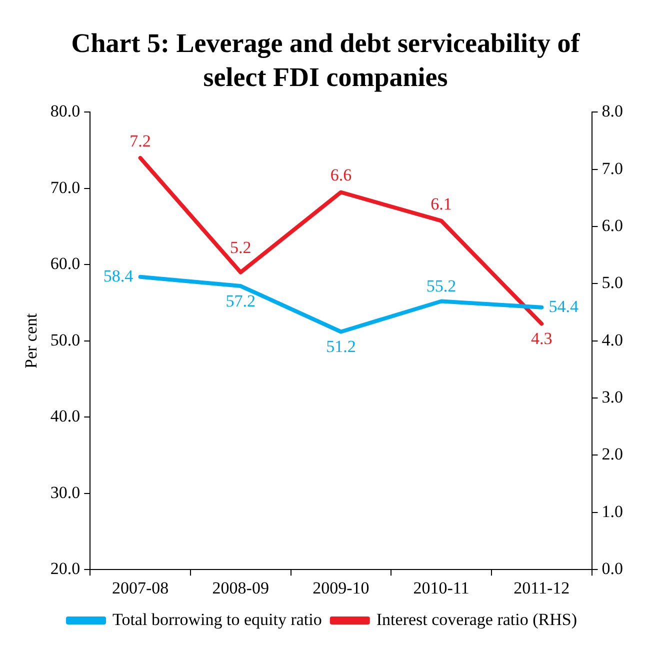 This screenshot has width=651, height=655. I want to click on y2-tick-label: 0.0, so click(612, 568).